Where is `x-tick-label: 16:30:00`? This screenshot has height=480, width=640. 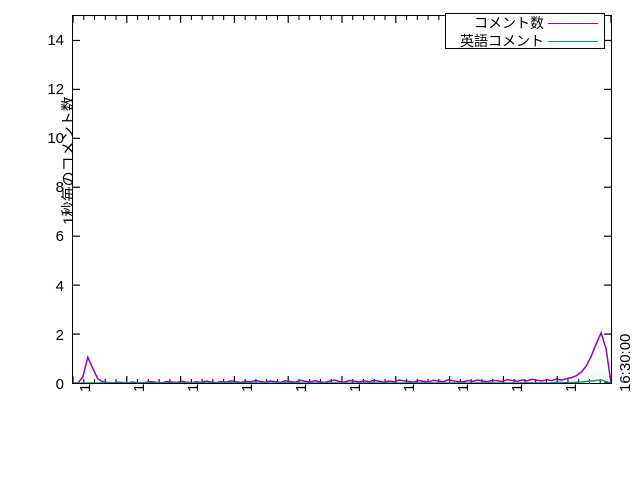 x-tick-label: 16:30:00 is located at coordinates (625, 362).